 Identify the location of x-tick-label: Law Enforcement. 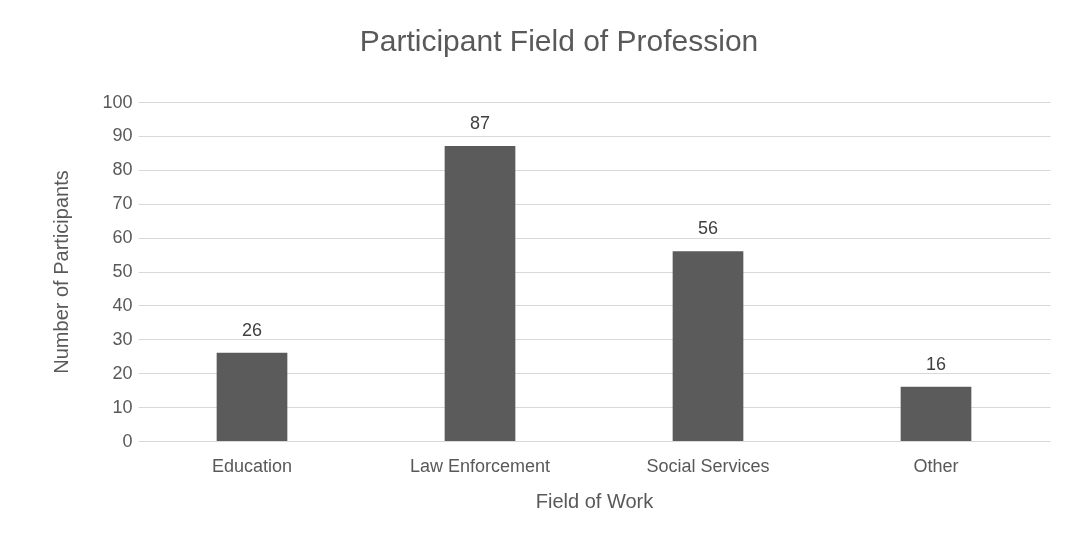
(480, 465).